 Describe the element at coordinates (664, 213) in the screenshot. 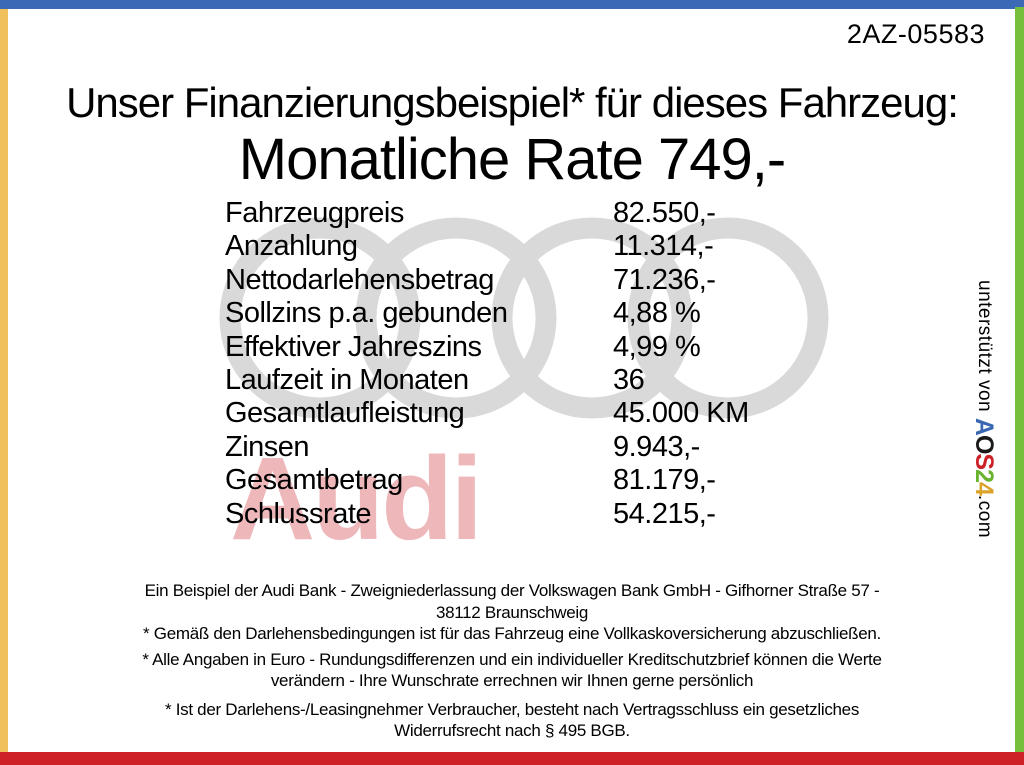

I see `finance-row-value: 82.550,-` at that location.